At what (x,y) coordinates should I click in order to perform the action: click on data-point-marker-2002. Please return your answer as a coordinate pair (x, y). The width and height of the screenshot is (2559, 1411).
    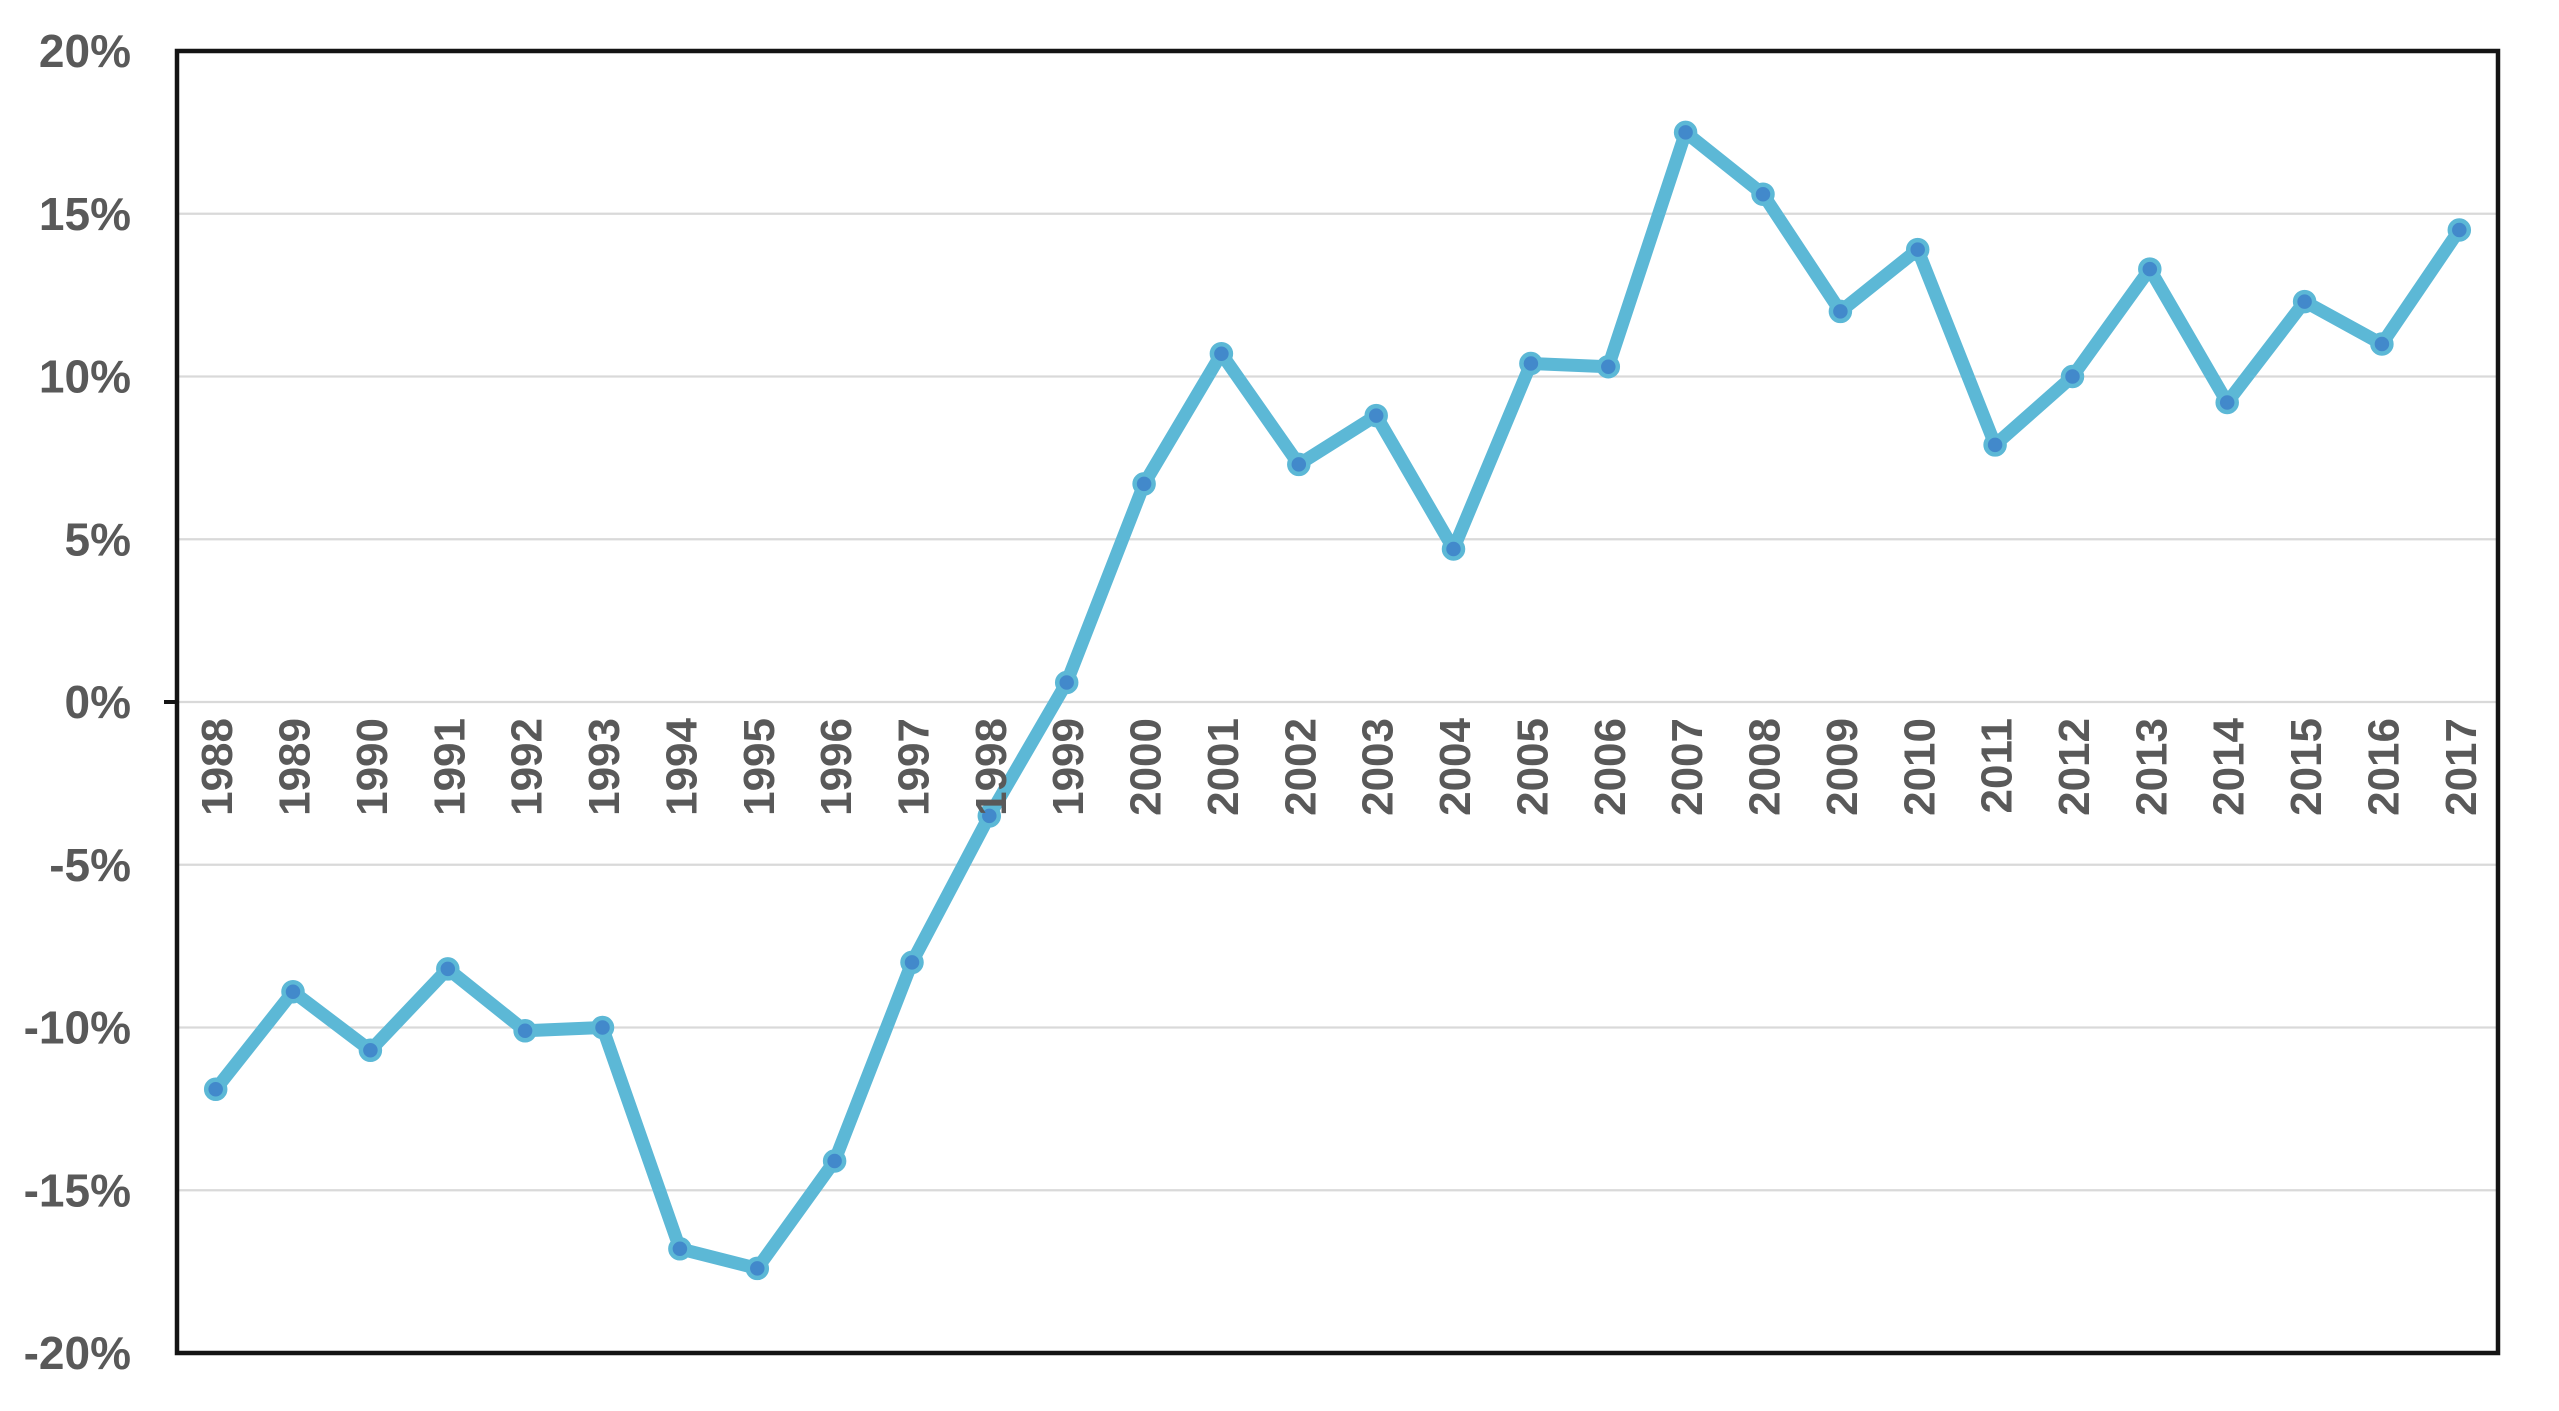
    Looking at the image, I should click on (1299, 464).